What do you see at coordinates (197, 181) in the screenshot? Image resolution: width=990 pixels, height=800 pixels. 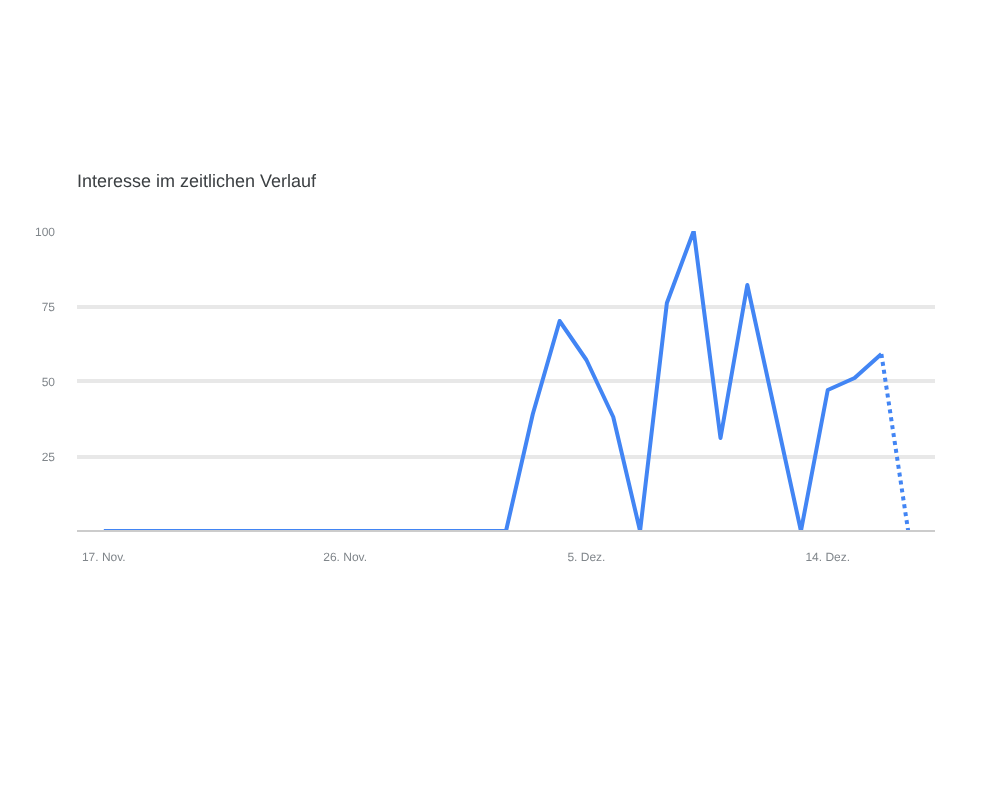 I see `chart-title: Interesse im zeitlichen Verlauf` at bounding box center [197, 181].